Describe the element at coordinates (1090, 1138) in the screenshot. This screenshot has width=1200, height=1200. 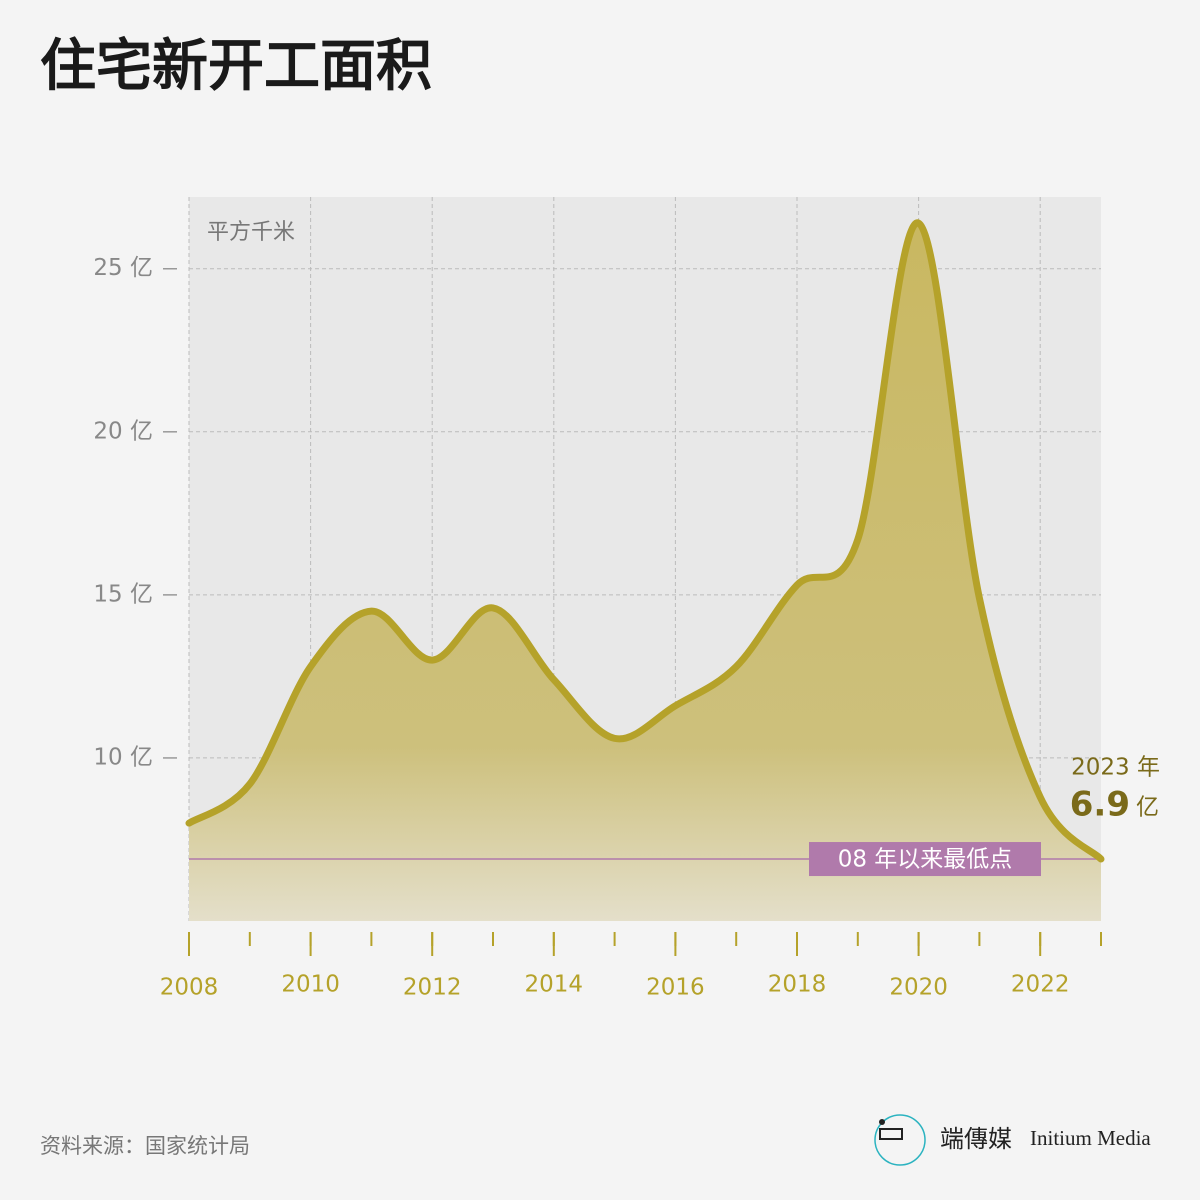
I see `brand-english: Initium Media` at that location.